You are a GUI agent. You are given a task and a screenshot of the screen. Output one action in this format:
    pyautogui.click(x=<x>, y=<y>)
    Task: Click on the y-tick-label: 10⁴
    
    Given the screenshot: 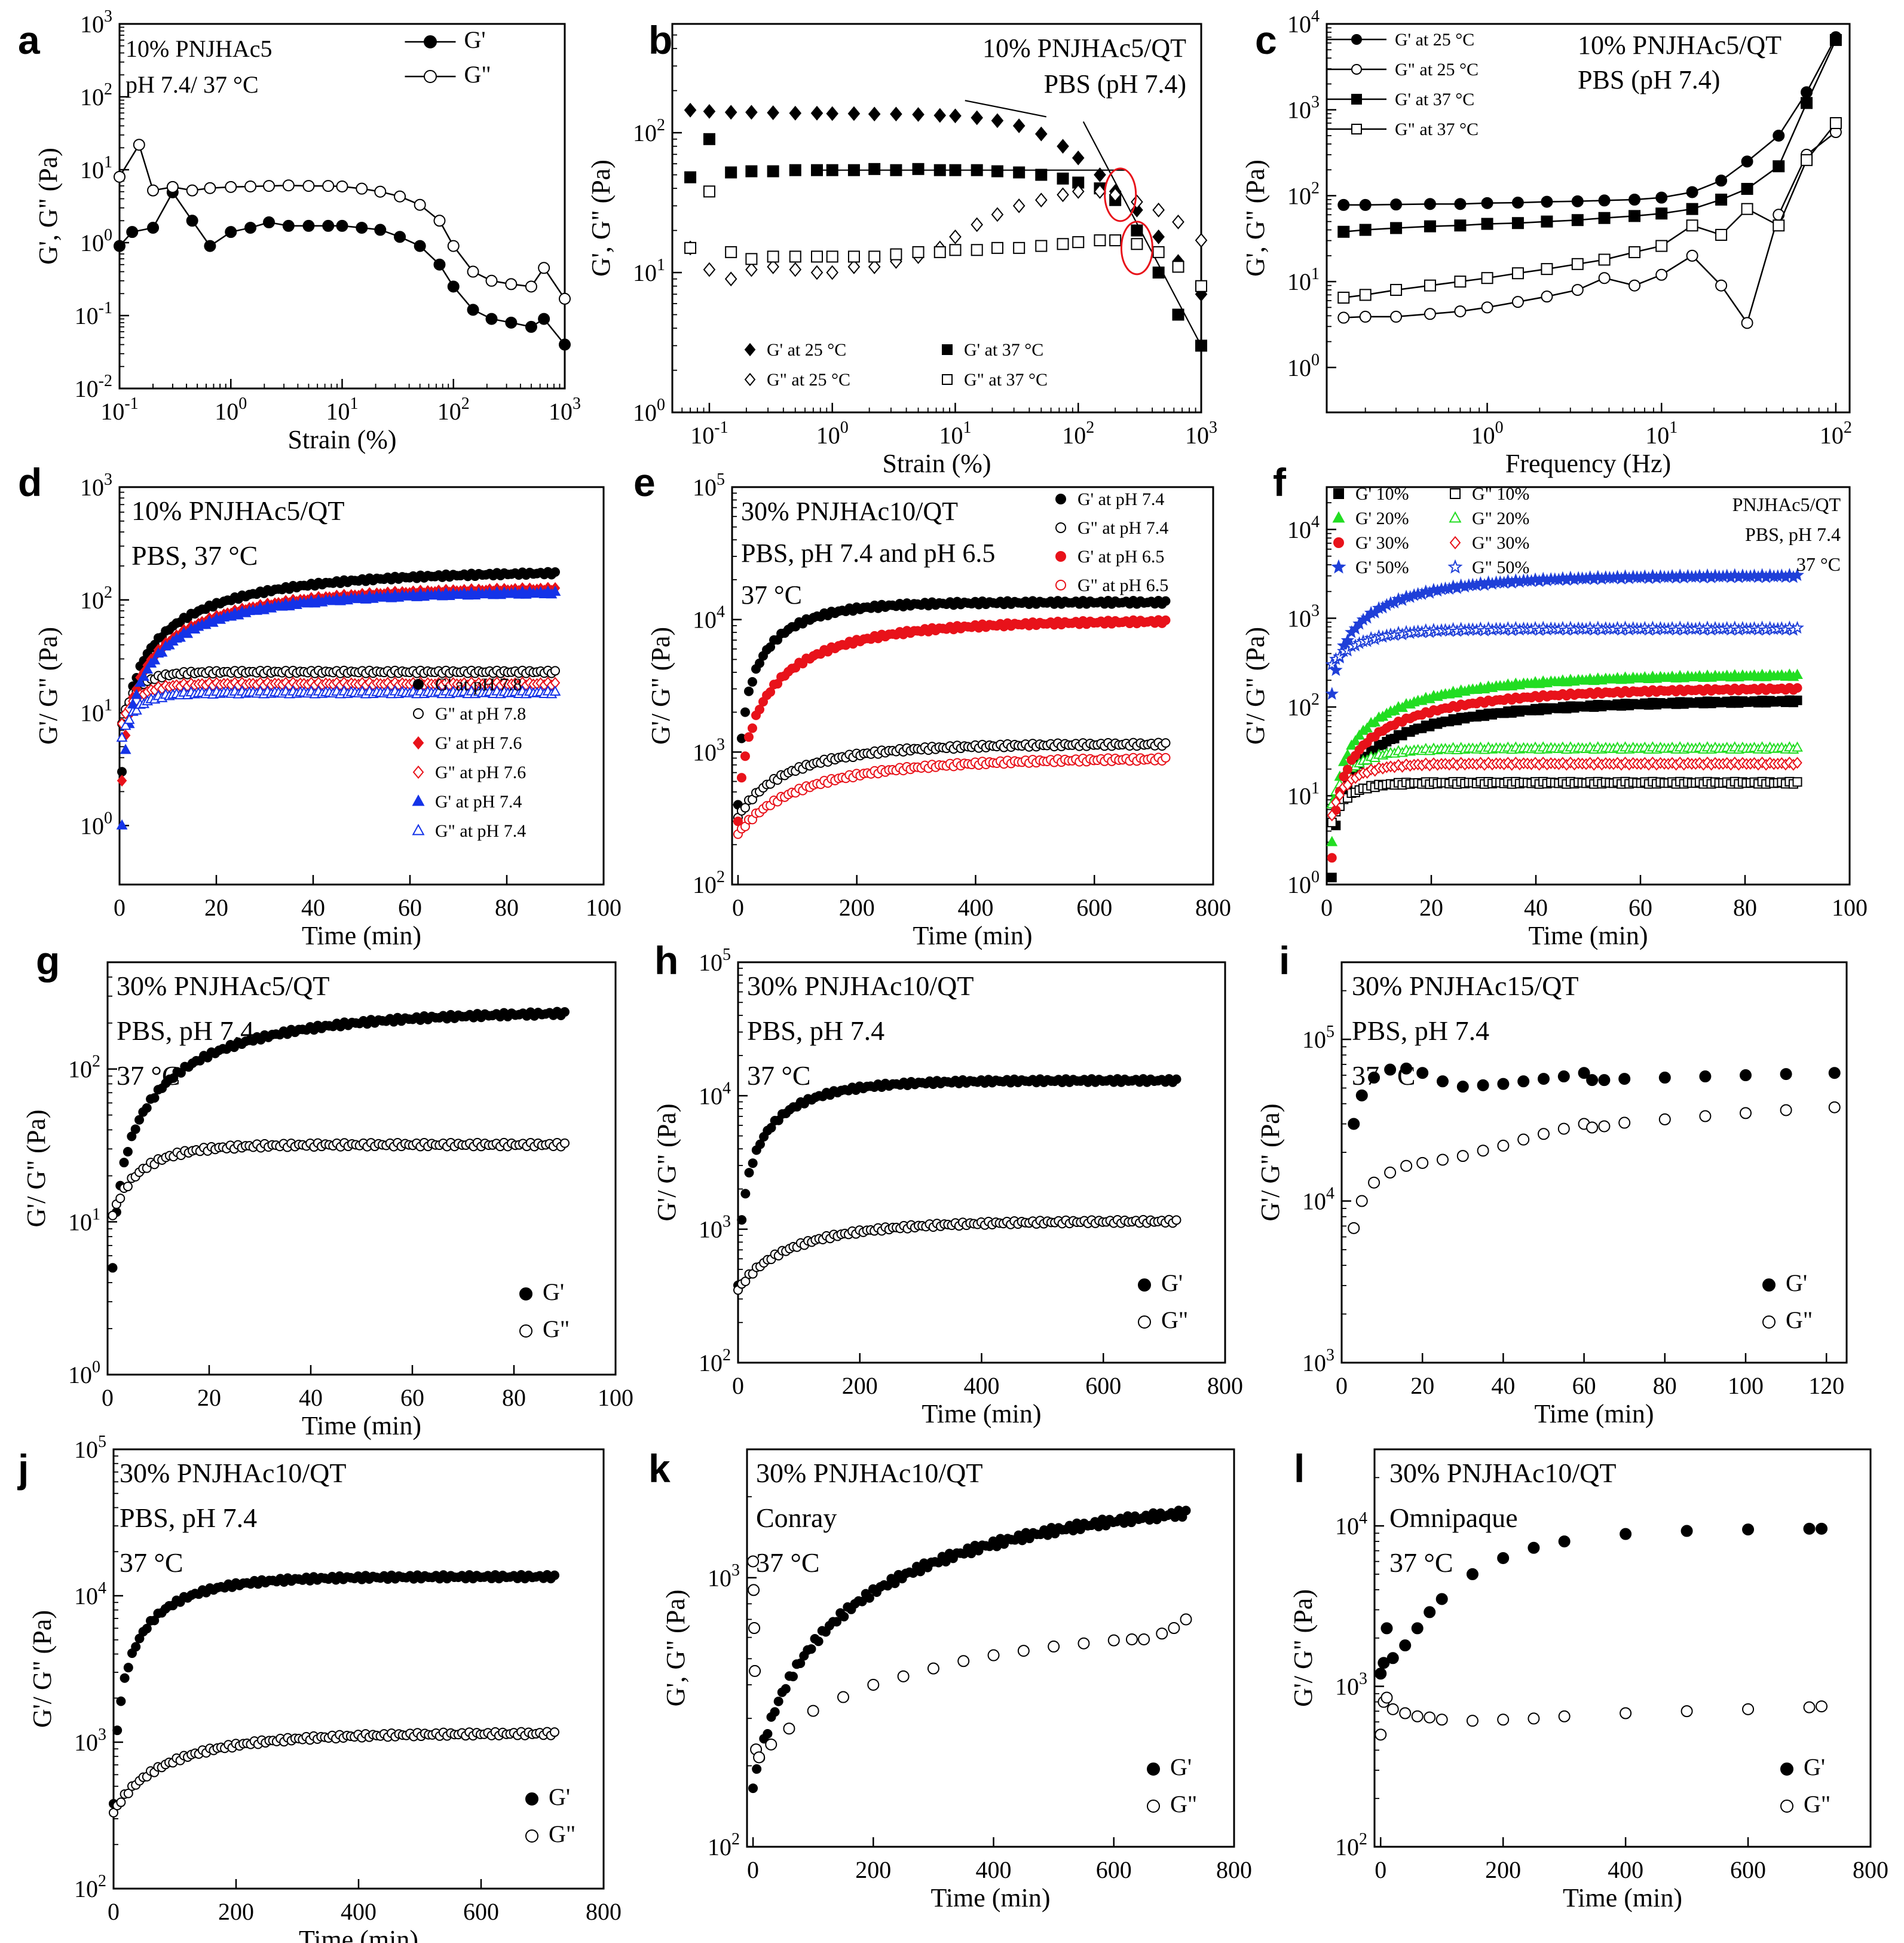 What is the action you would take?
    pyautogui.click(x=709, y=618)
    